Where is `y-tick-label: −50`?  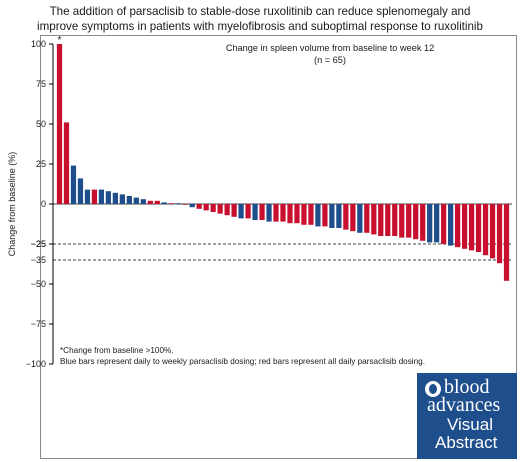
y-tick-label: −50 is located at coordinates (38, 284).